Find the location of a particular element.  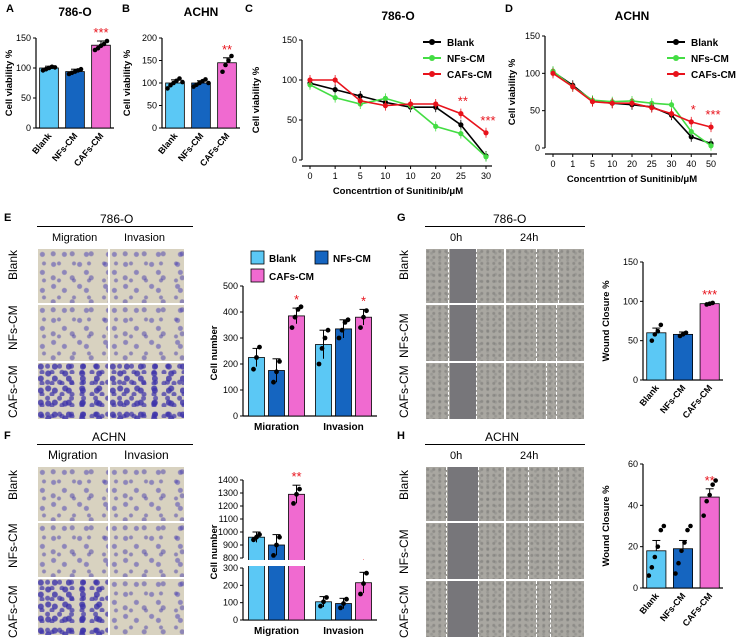

y-tick-label: 400 is located at coordinates (230, 312).